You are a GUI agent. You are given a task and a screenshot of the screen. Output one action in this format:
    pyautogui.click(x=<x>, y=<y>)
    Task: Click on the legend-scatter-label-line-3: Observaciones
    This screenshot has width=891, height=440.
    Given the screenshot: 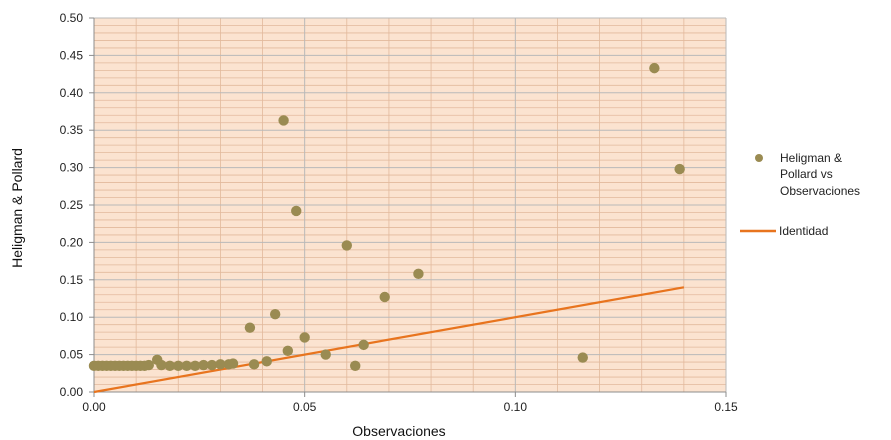 What is the action you would take?
    pyautogui.click(x=820, y=191)
    